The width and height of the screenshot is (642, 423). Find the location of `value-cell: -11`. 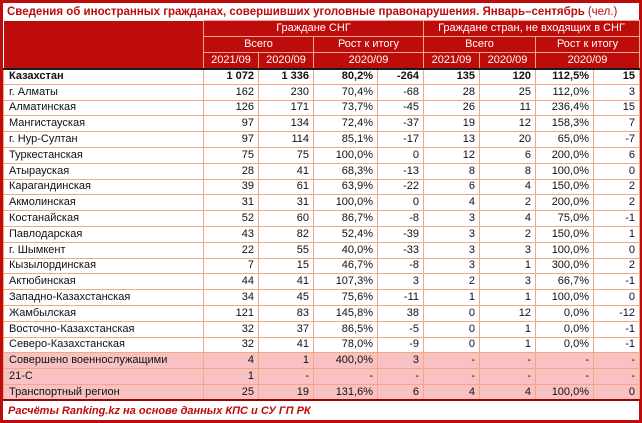

value-cell: -11 is located at coordinates (400, 297).